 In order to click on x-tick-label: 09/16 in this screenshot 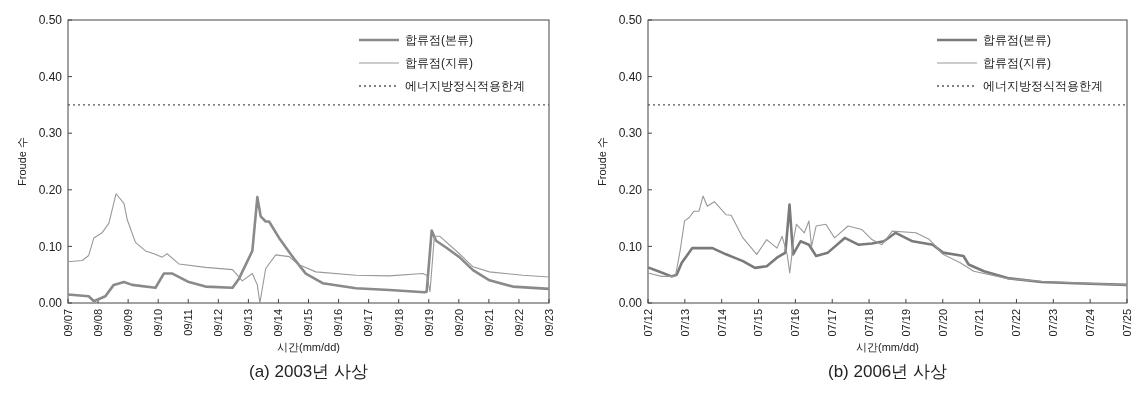, I will do `click(338, 323)`.